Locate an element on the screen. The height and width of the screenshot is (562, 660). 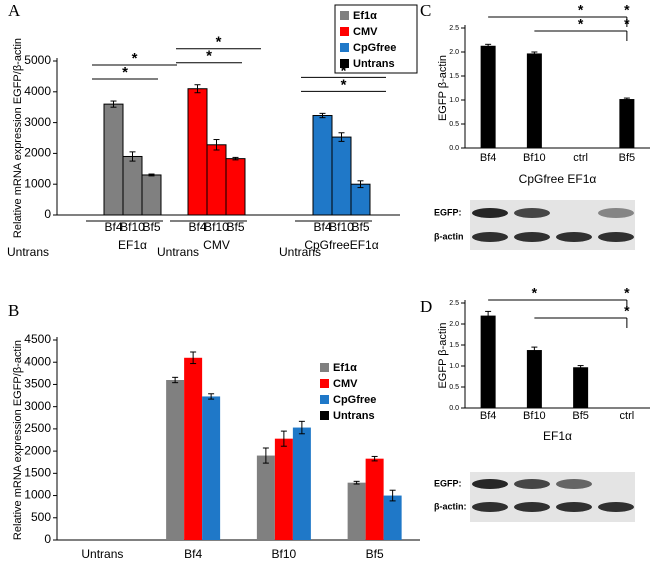
y-axis-label: EGFP β-actin is located at coordinates (443, 355).